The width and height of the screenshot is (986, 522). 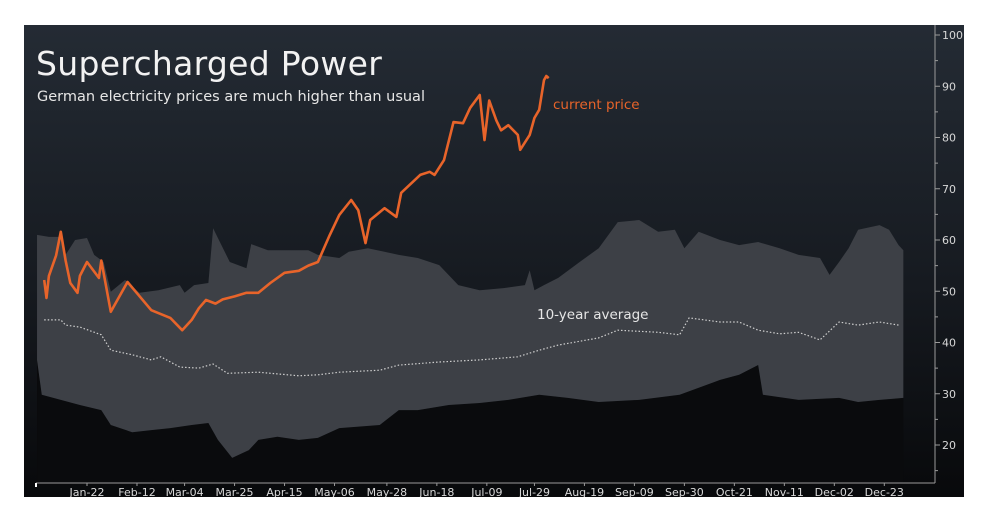 I want to click on x-tick-label: Sep-30, so click(x=684, y=491).